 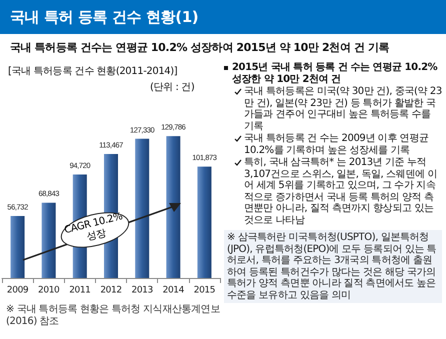 What do you see at coordinates (223, 17) in the screenshot?
I see `chart-title: 국내 특허 등록 건수 현황(1)` at bounding box center [223, 17].